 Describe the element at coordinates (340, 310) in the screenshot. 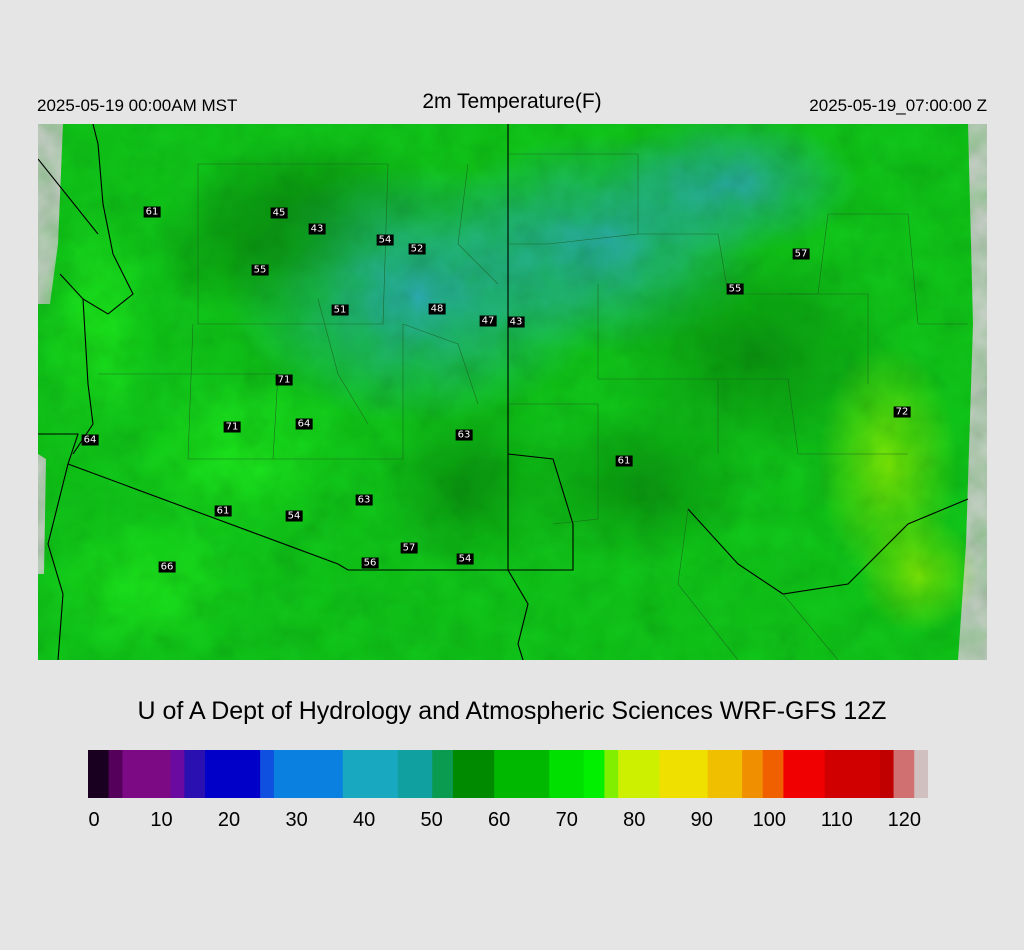

I see `station-label: 51` at that location.